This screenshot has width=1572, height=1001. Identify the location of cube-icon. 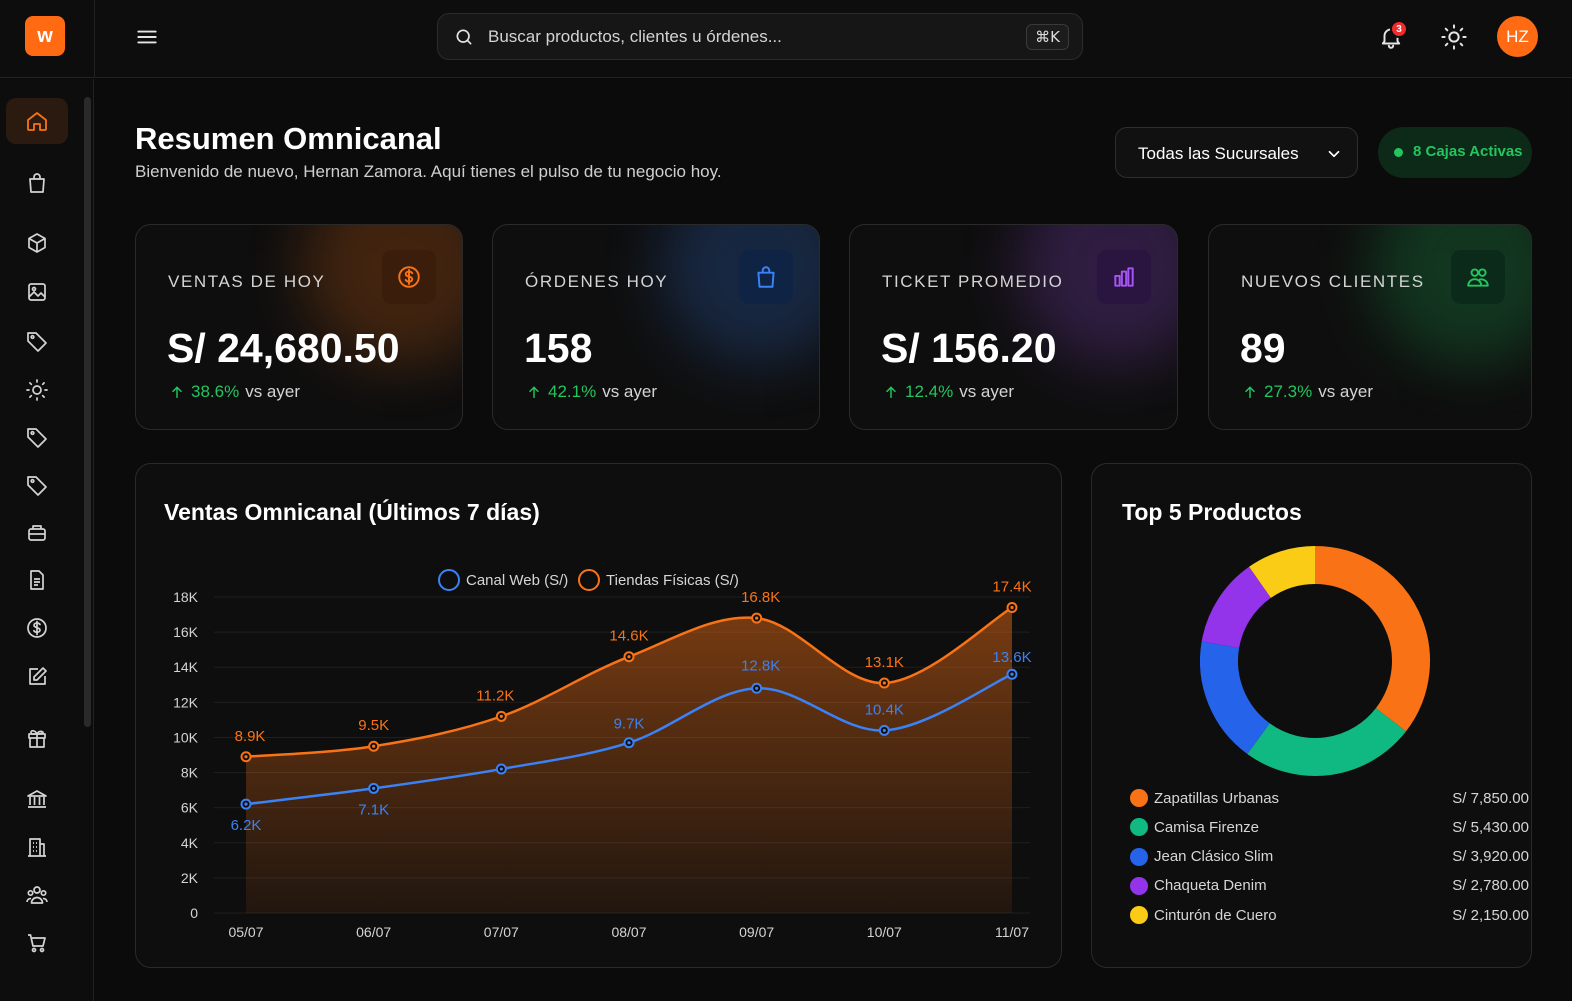
(37, 243).